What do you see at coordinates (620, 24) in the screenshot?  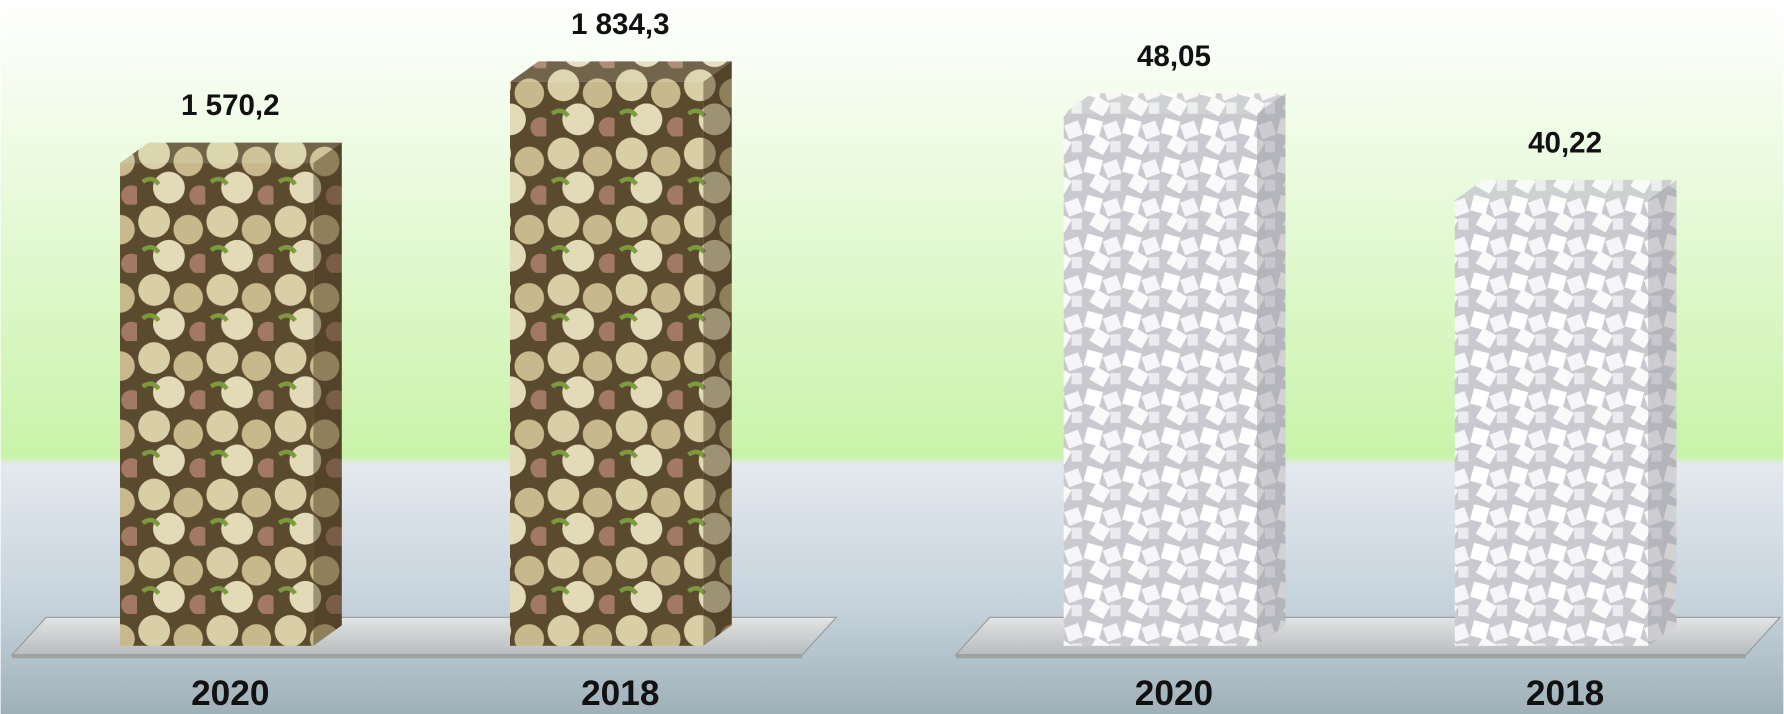 I see `value-label: 1 834,3` at bounding box center [620, 24].